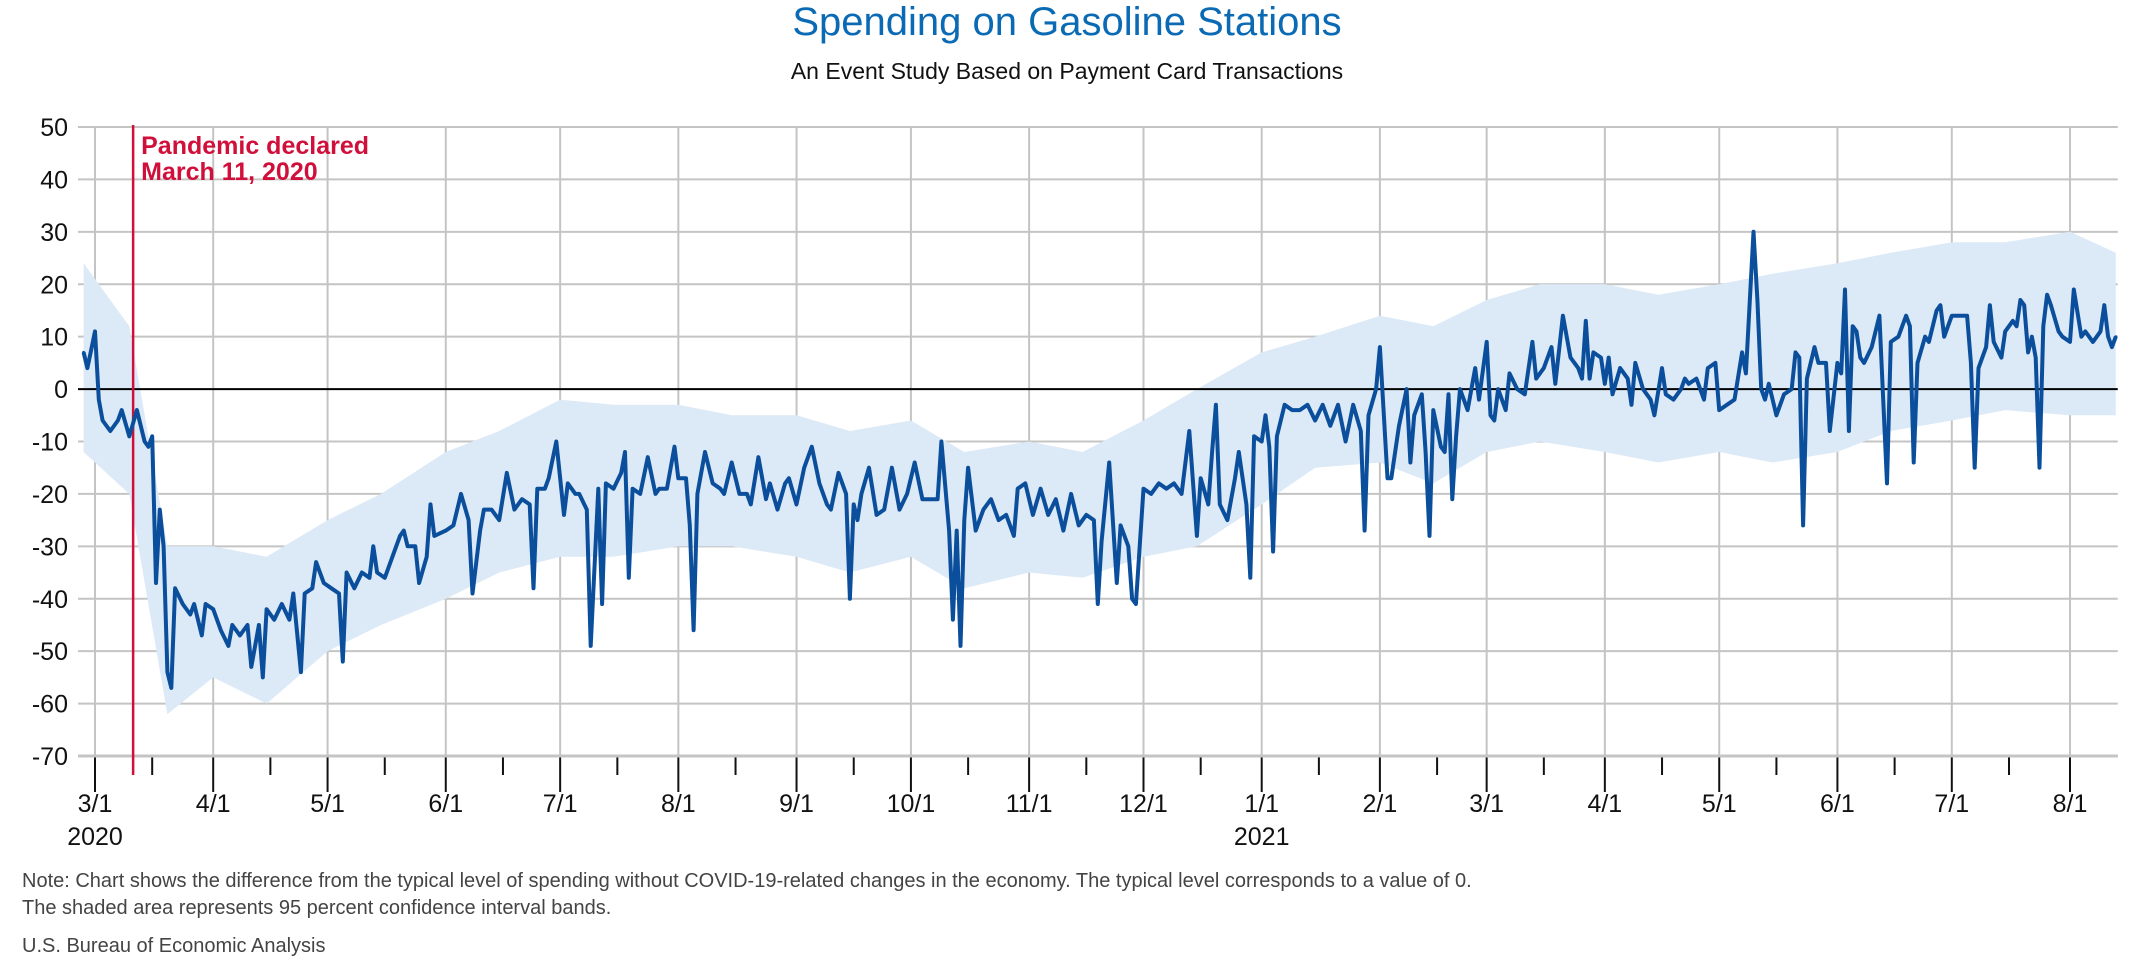  I want to click on y-tick-label: 40, so click(54, 180).